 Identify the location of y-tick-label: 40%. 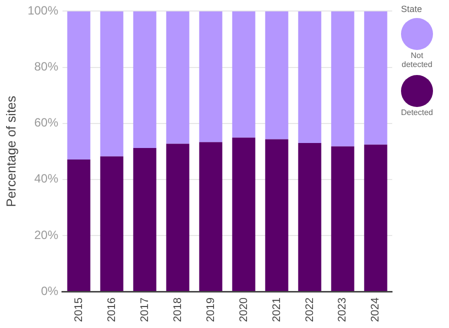
(46, 179).